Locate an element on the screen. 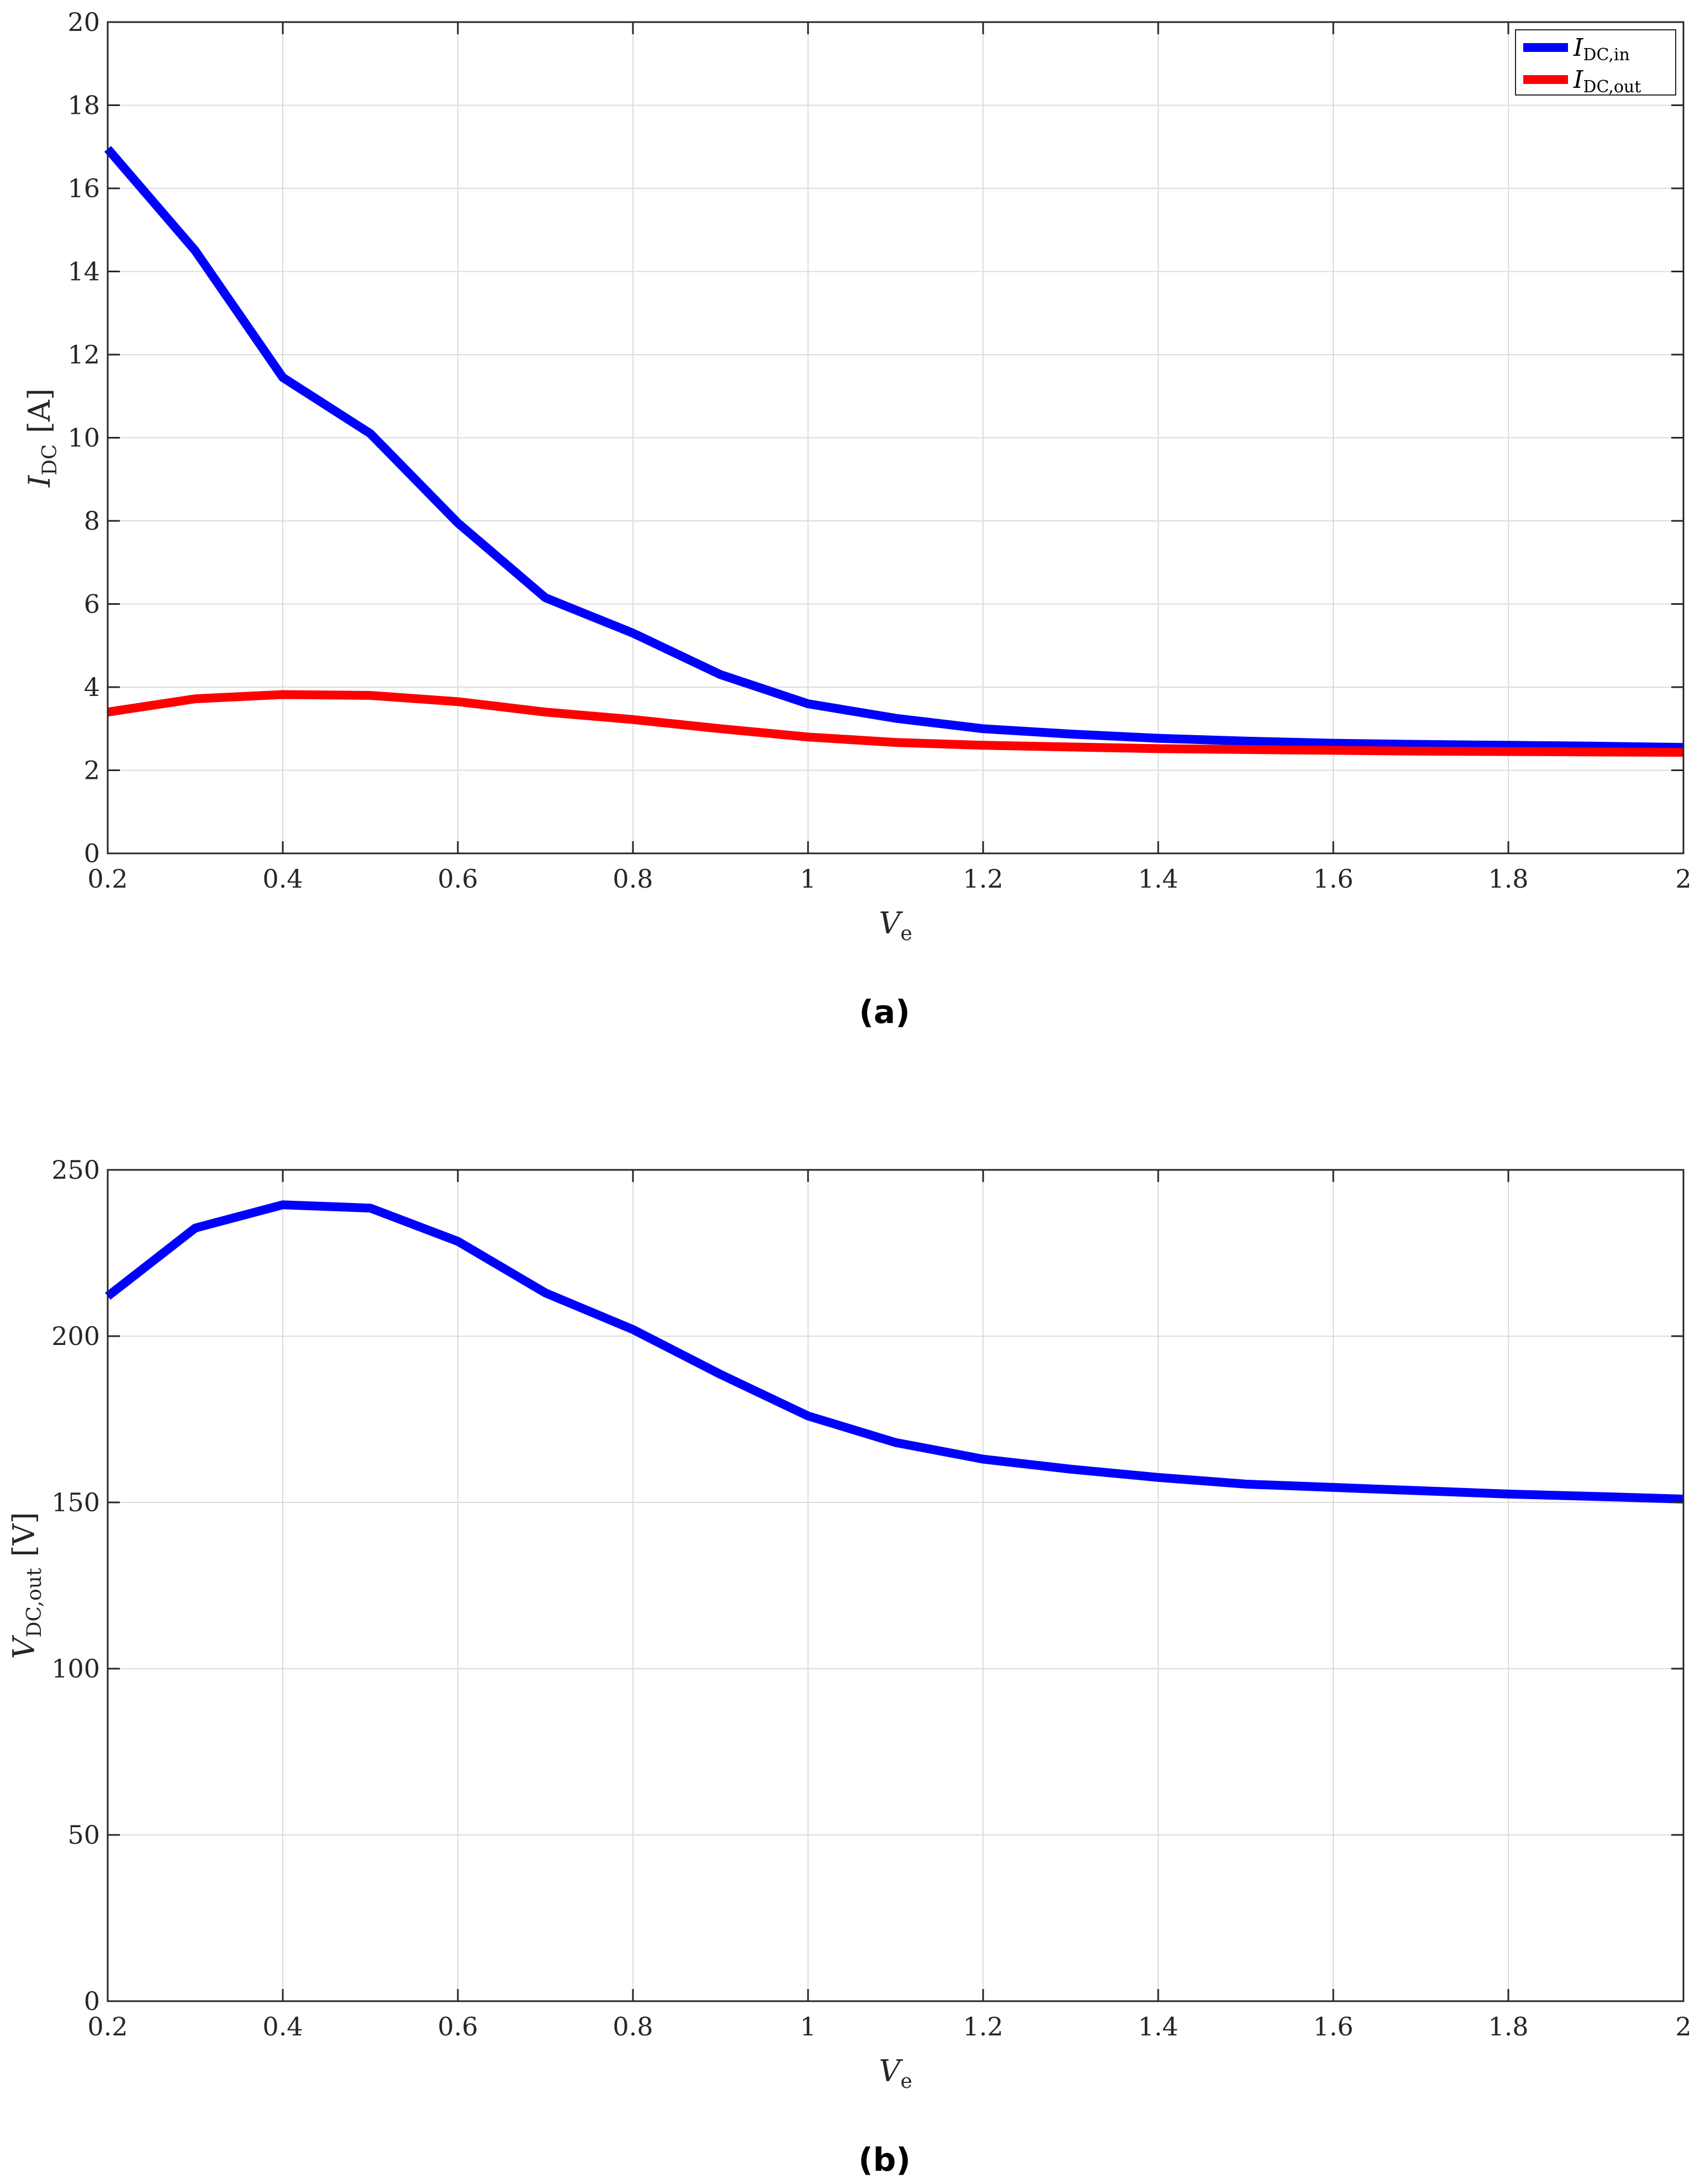 The height and width of the screenshot is (2184, 1700). y-axis-label-symbol: V is located at coordinates (24, 1647).